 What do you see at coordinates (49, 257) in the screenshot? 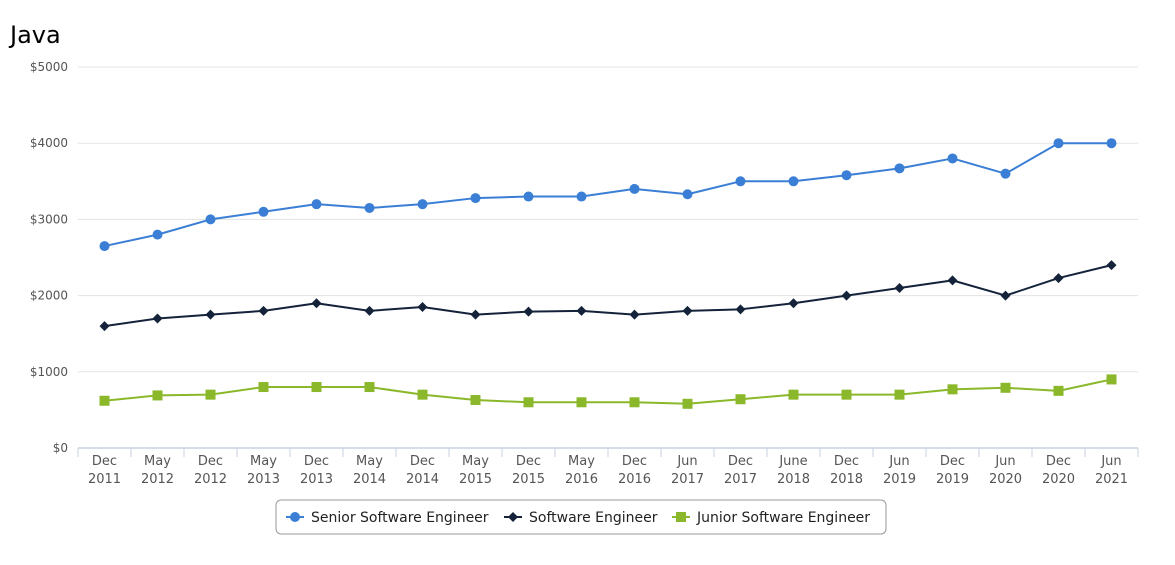
I see `y-axis: $0 $1000 $2000 $3000 $4000 $5000` at bounding box center [49, 257].